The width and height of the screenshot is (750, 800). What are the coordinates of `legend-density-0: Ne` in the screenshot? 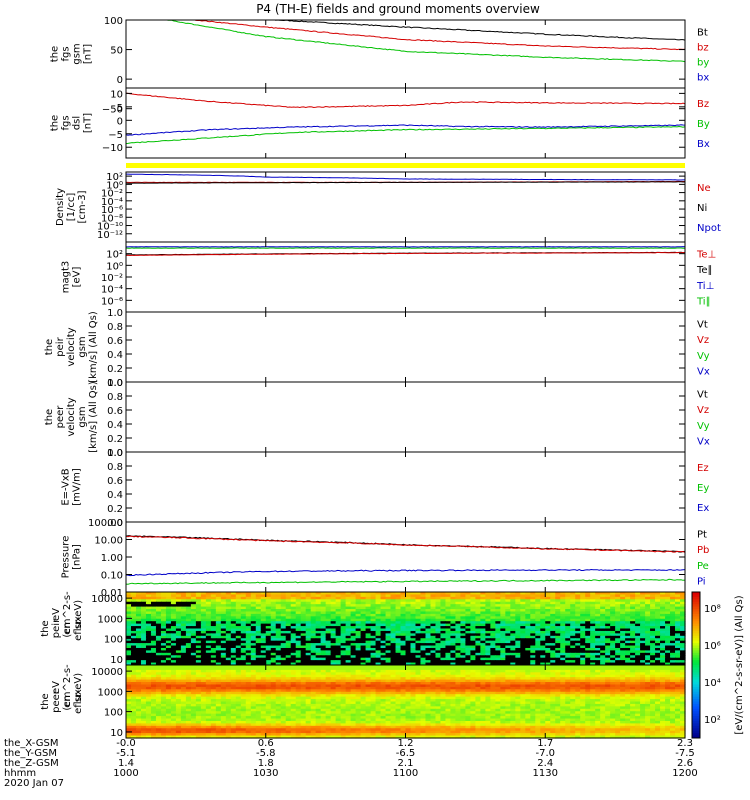 It's located at (704, 188).